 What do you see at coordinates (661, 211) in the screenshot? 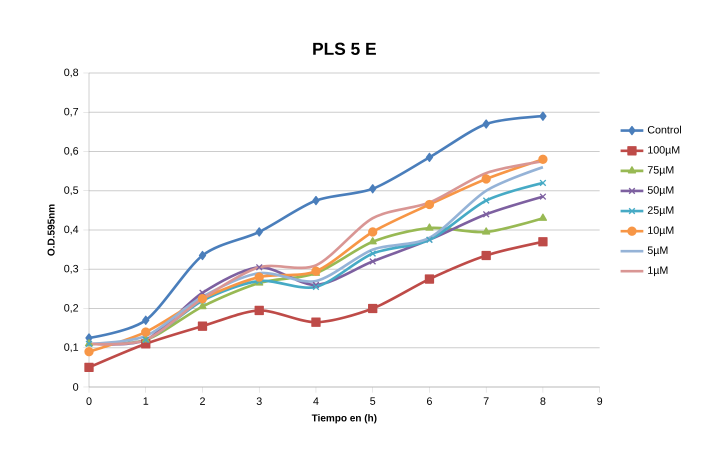
I see `legend-label: 25µM` at bounding box center [661, 211].